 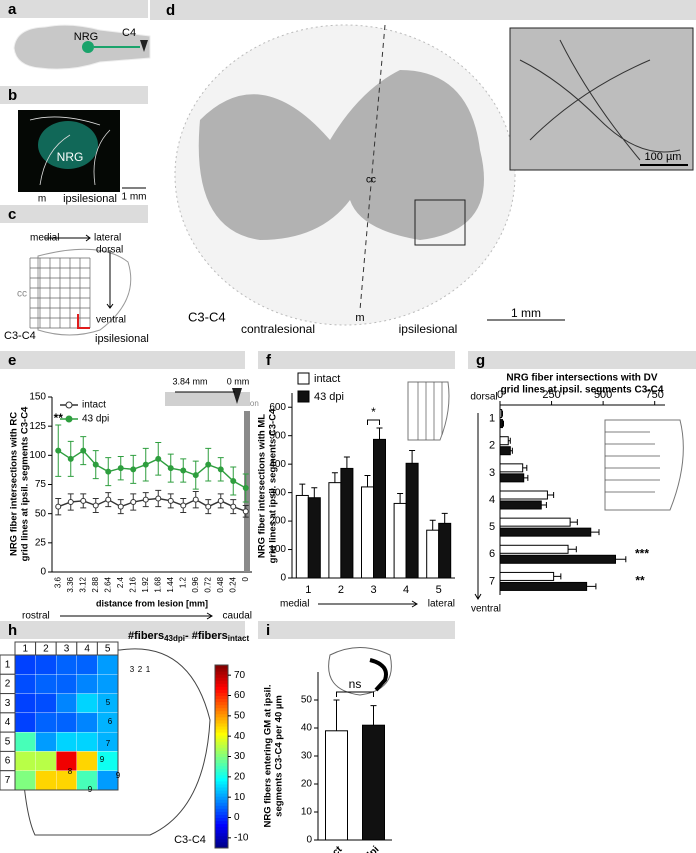 I want to click on x-tick-label: 0.48, so click(x=220, y=584).